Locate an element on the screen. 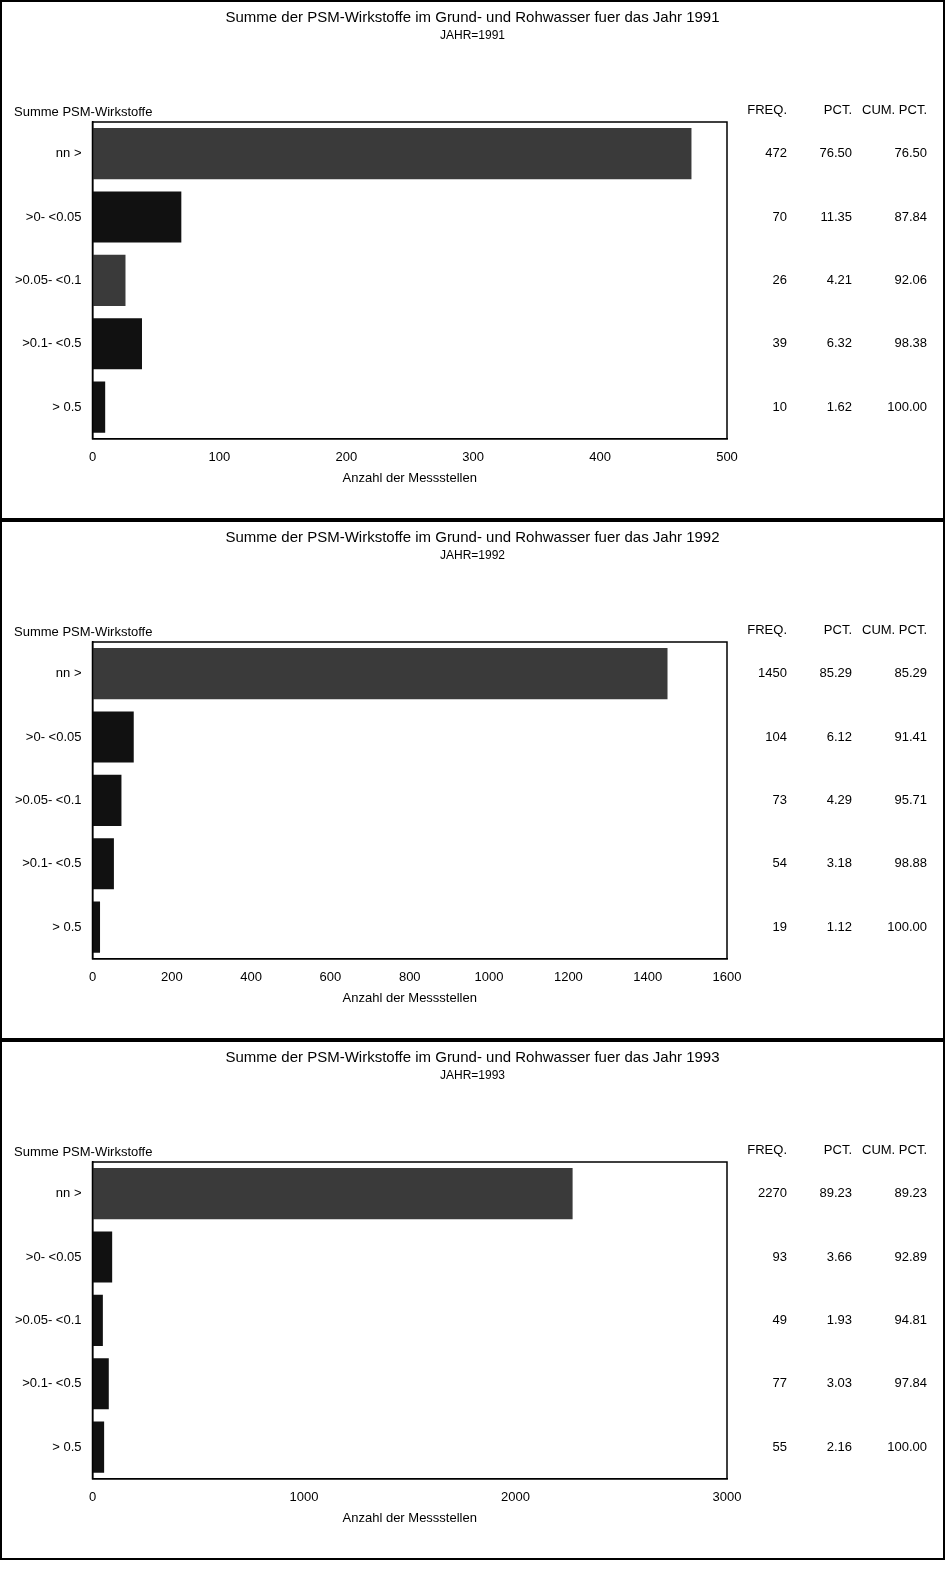 This screenshot has height=1588, width=951. text: 4.29 is located at coordinates (839, 799).